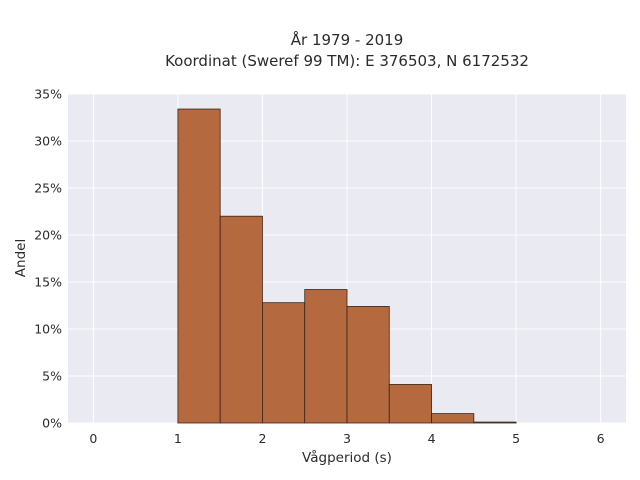  Describe the element at coordinates (347, 39) in the screenshot. I see `chart-title-line1: År 1979 - 2019` at that location.